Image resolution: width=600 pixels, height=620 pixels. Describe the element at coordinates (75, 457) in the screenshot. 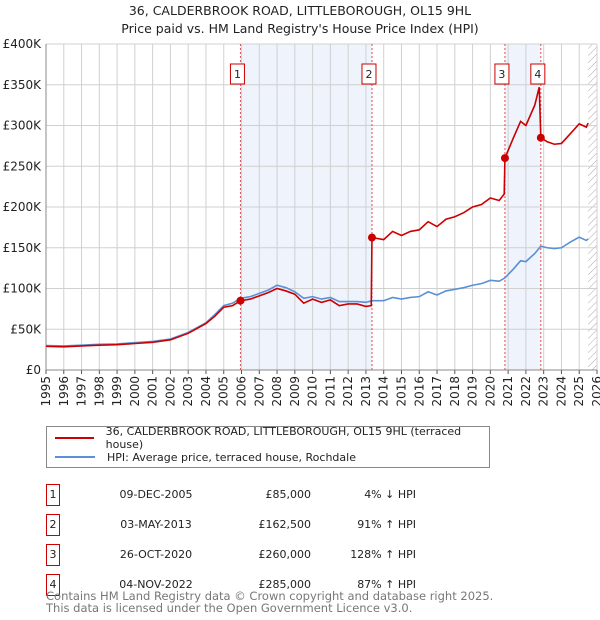

I see `blue-line-swatch` at that location.